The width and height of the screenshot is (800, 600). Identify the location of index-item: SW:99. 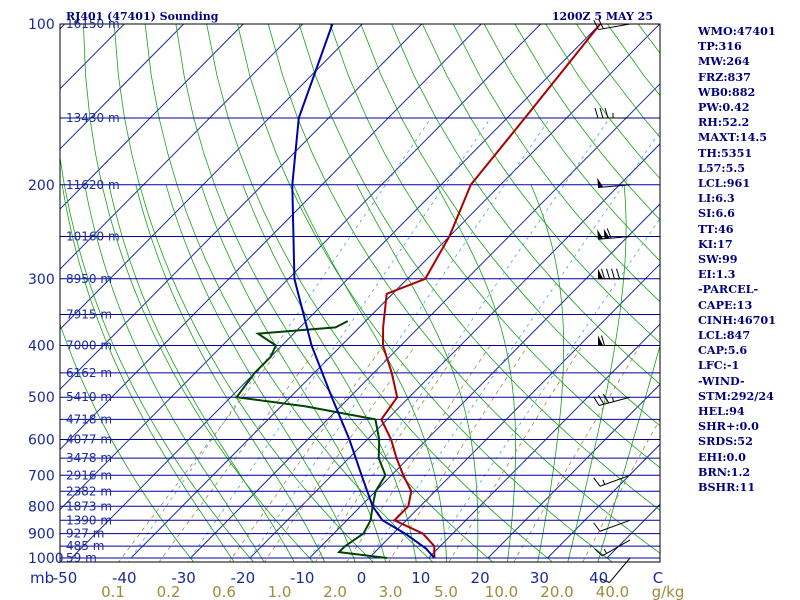
(718, 259).